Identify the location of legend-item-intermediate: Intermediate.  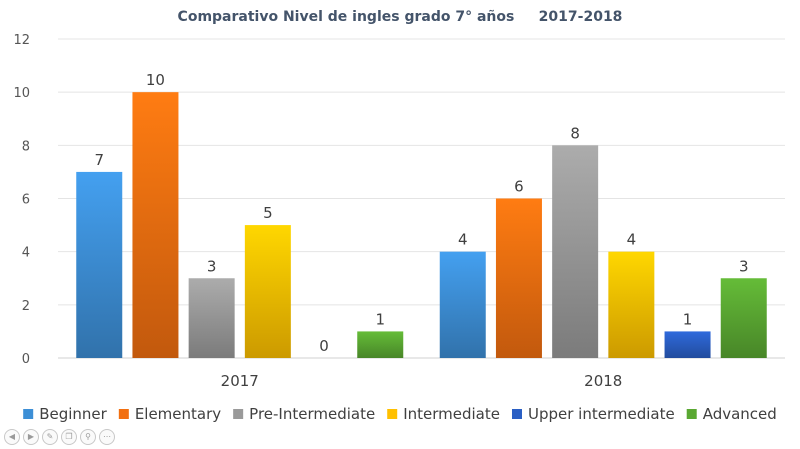
(443, 414).